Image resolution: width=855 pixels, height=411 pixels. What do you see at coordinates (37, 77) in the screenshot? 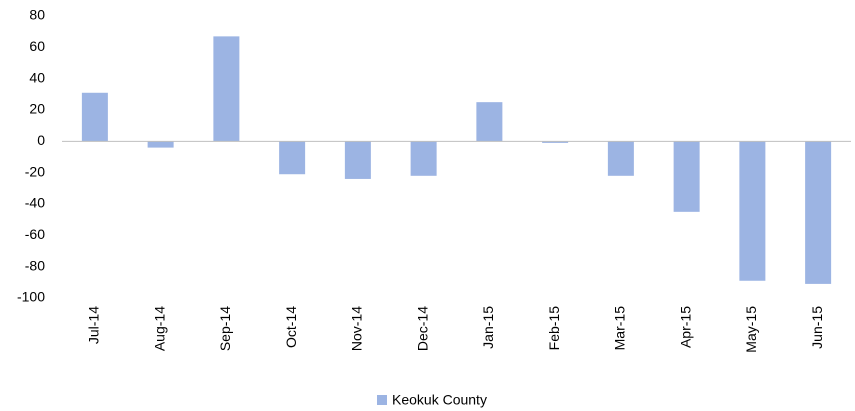
I see `y-tick-label: 40` at bounding box center [37, 77].